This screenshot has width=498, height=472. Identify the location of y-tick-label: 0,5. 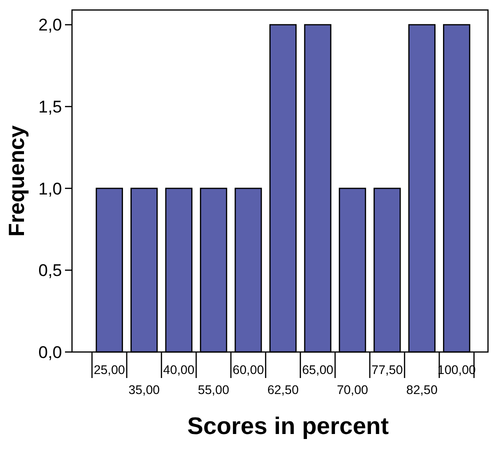
(50, 270).